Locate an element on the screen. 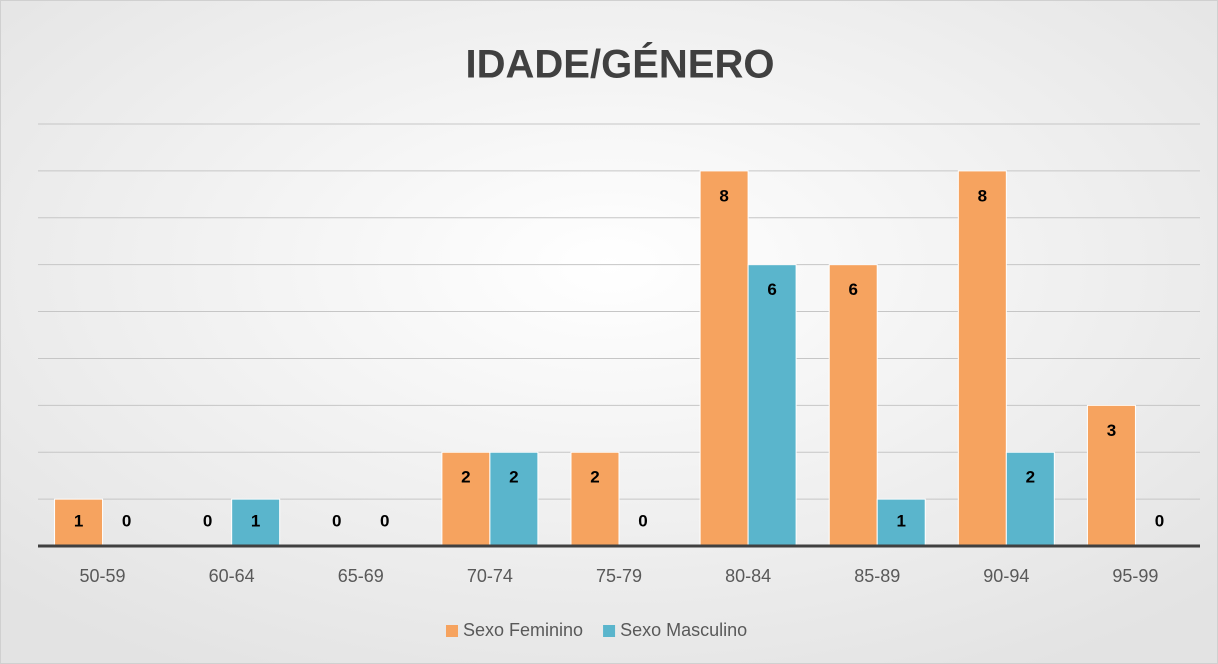  x-tick-label: 50-59 is located at coordinates (103, 576).